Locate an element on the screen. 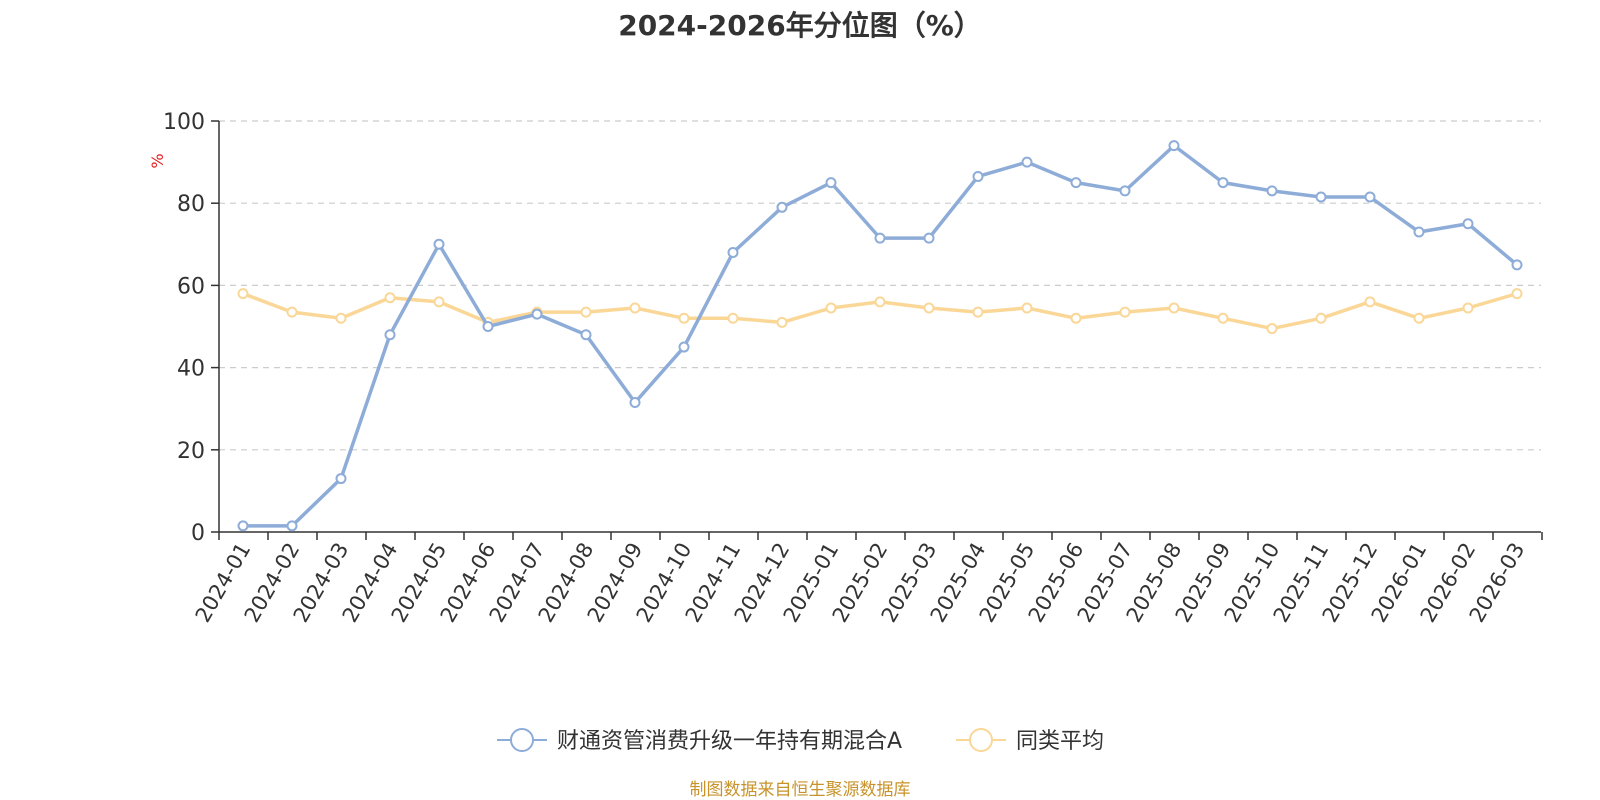 The width and height of the screenshot is (1600, 800). y-axis-label: % is located at coordinates (157, 160).